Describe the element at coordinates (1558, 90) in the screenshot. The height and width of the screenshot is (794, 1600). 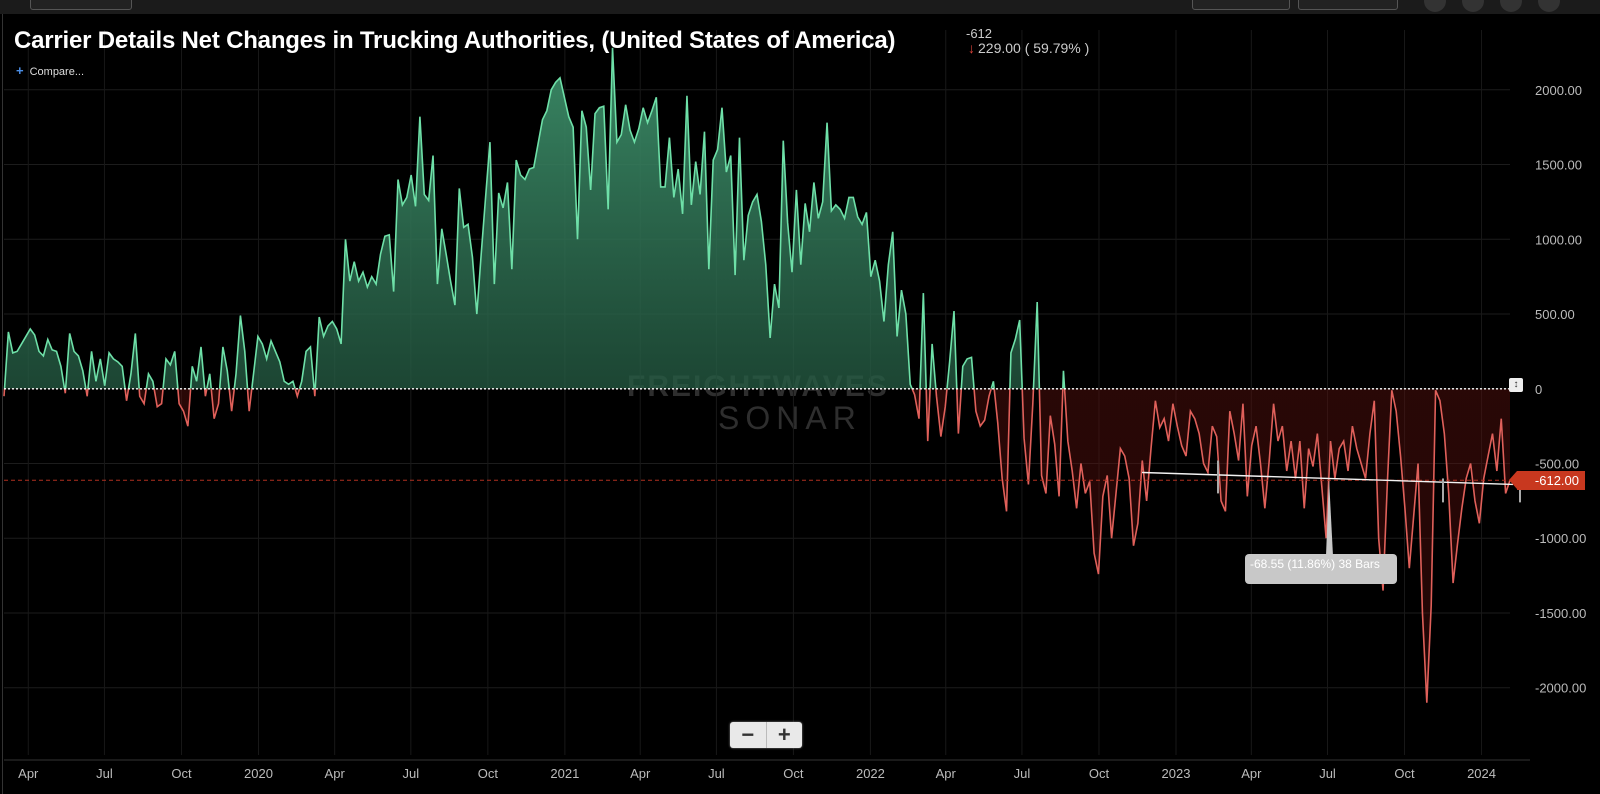
I see `y-tick-label: 2000.00` at that location.